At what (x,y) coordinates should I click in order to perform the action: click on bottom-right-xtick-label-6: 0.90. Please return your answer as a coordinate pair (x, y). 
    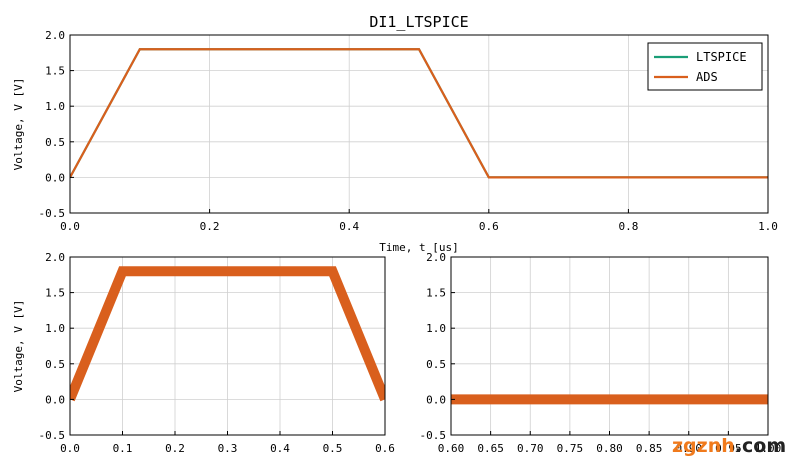
    Looking at the image, I should click on (689, 448).